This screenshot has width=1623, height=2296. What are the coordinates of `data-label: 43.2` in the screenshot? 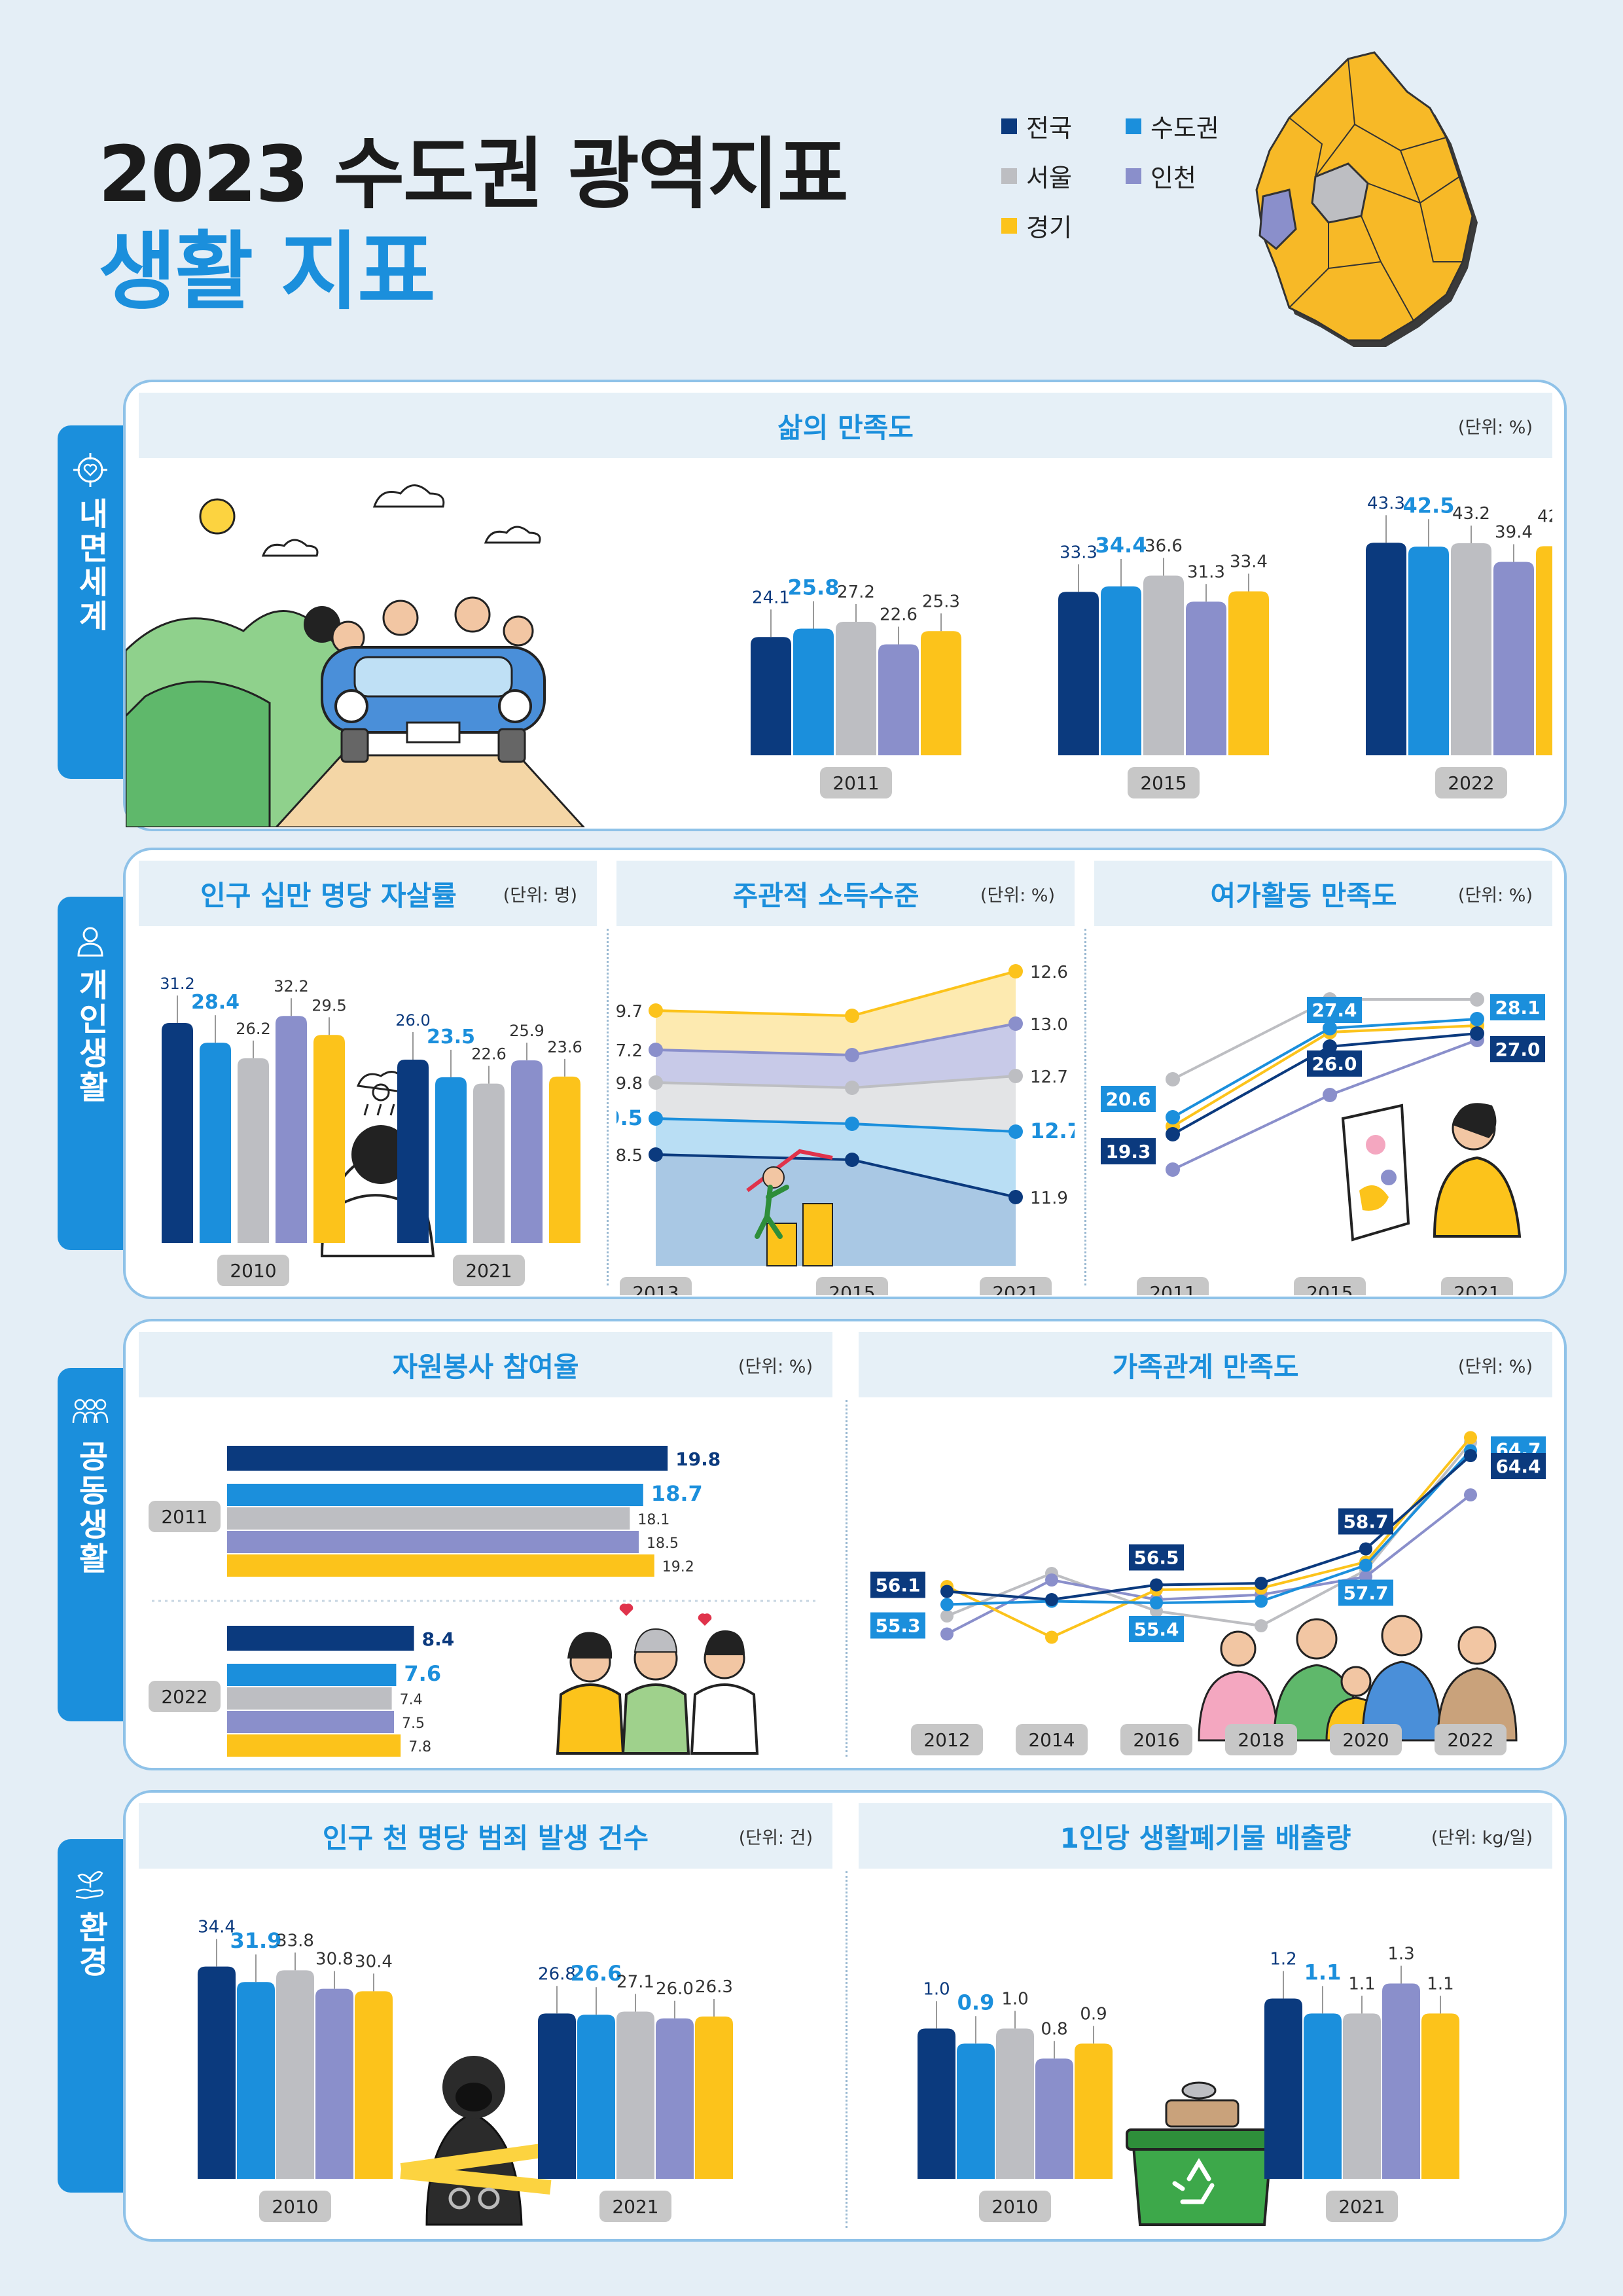 It's located at (1471, 514).